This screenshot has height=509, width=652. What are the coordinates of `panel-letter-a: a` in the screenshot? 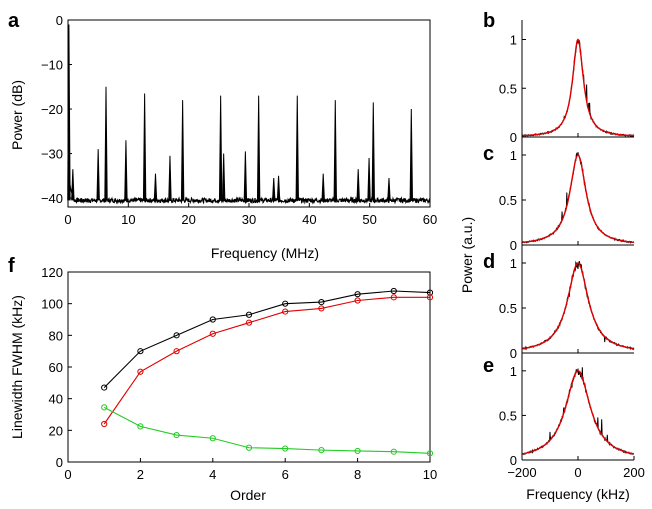 It's located at (14, 21).